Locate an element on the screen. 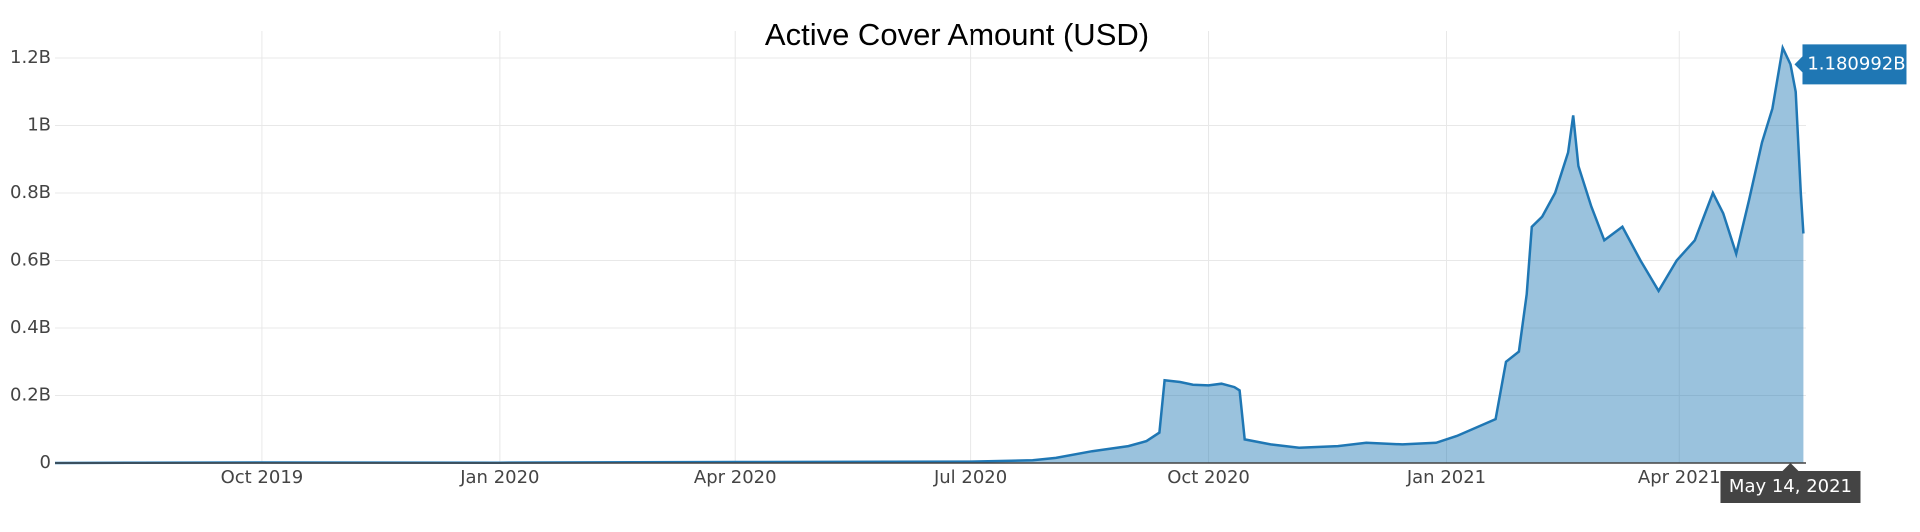  x-tick-label: Oct 2019 is located at coordinates (262, 477).